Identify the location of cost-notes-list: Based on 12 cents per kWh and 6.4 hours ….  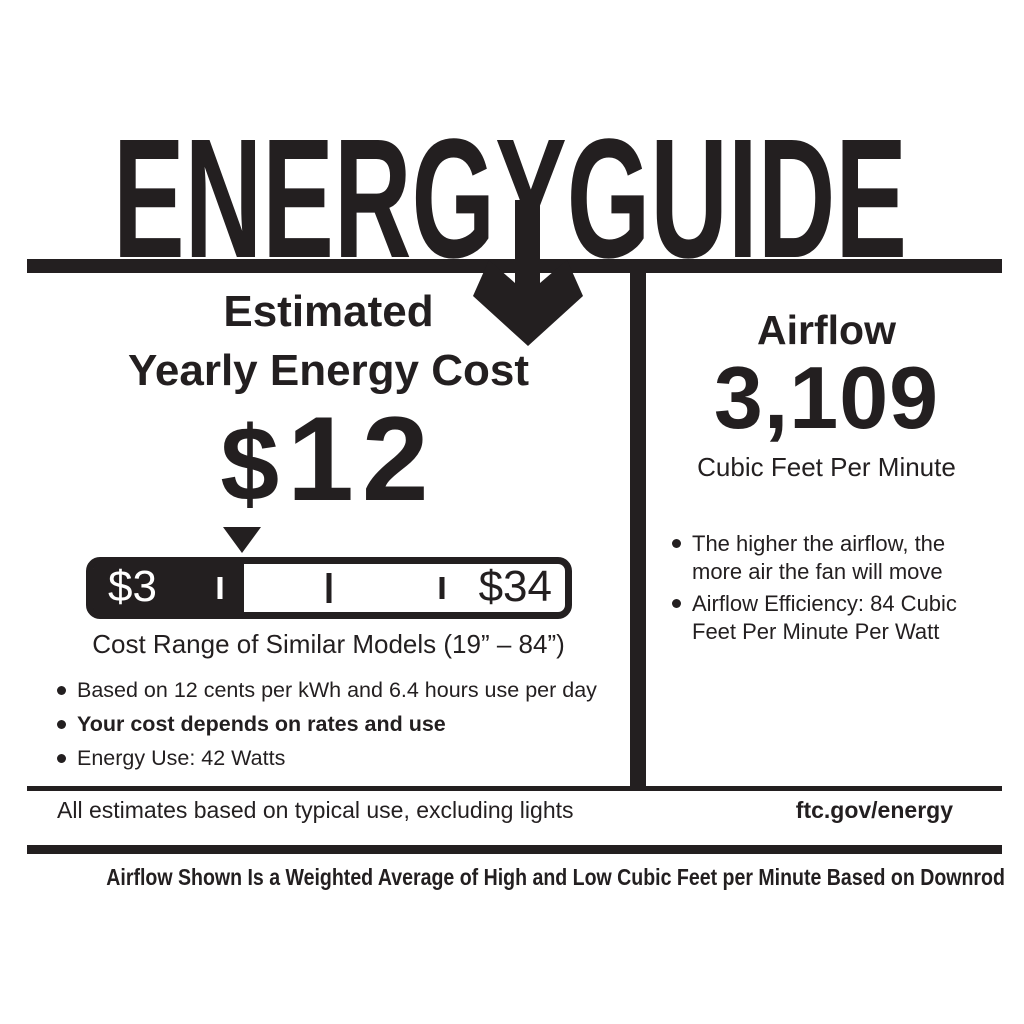
(337, 727).